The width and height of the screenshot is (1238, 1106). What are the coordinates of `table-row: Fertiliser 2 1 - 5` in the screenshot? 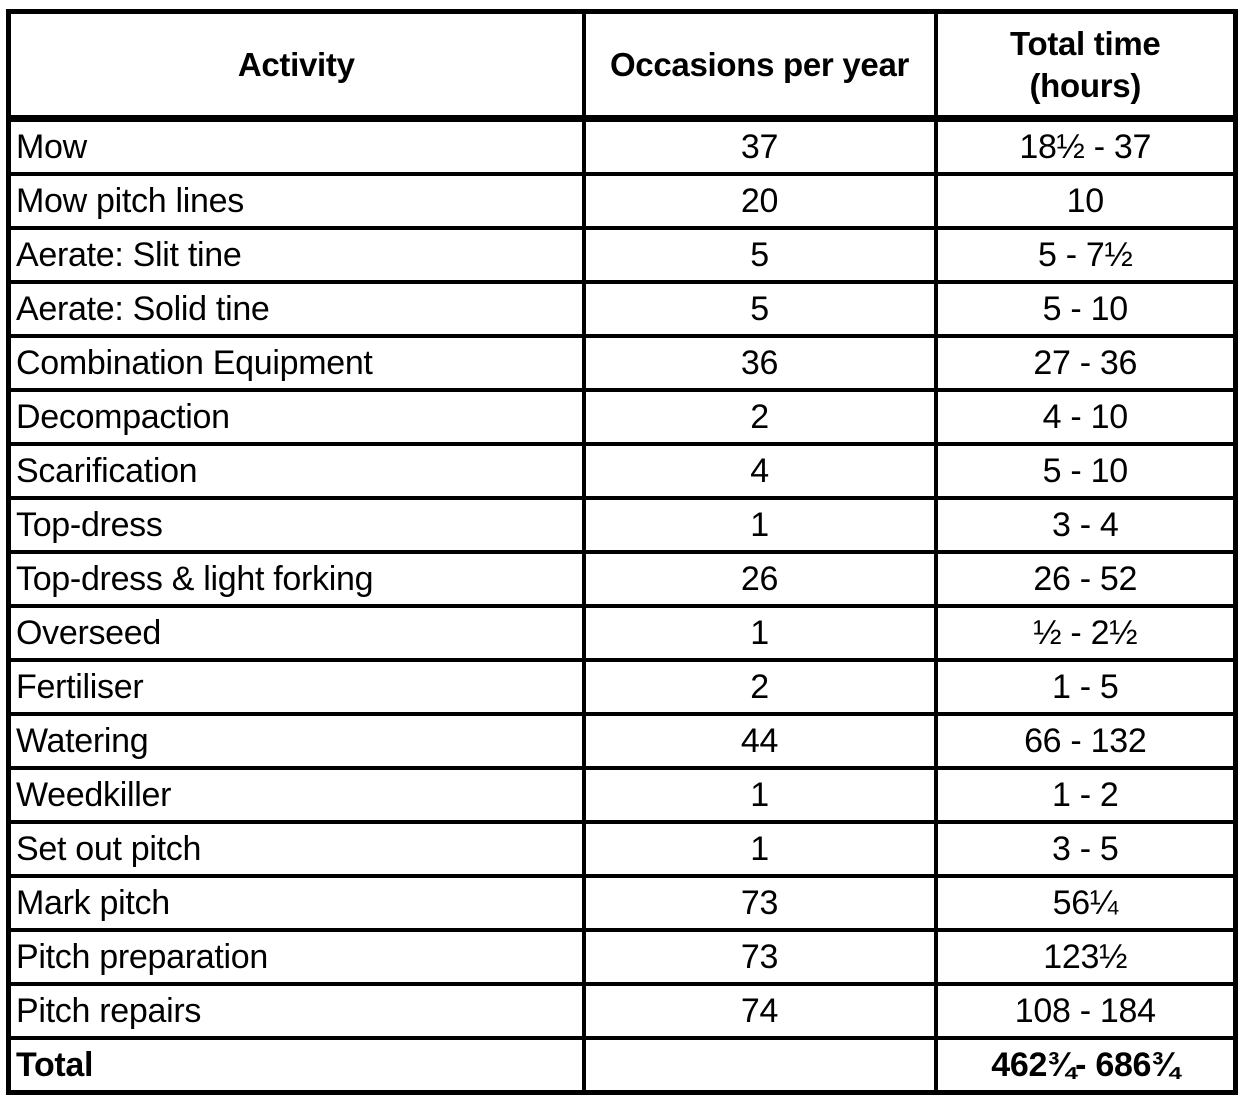 It's located at (622, 687).